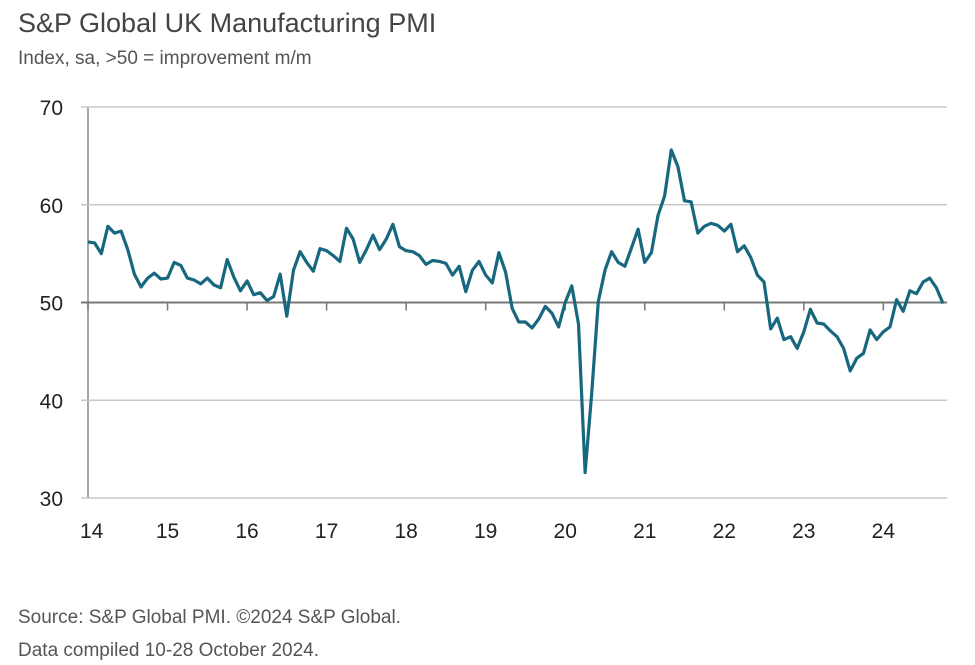 This screenshot has width=975, height=665. What do you see at coordinates (724, 531) in the screenshot?
I see `x-tick-label: 22` at bounding box center [724, 531].